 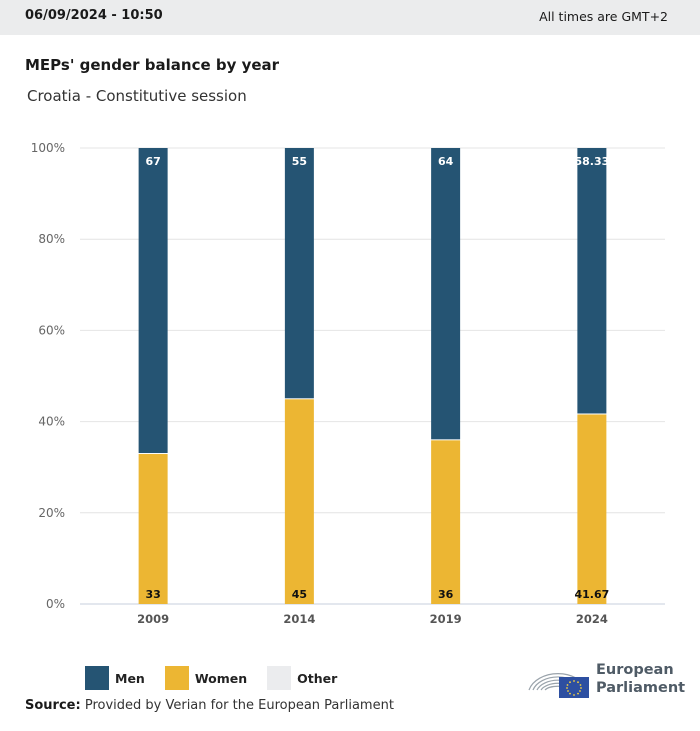 What do you see at coordinates (299, 619) in the screenshot?
I see `x-tick-label: 2014` at bounding box center [299, 619].